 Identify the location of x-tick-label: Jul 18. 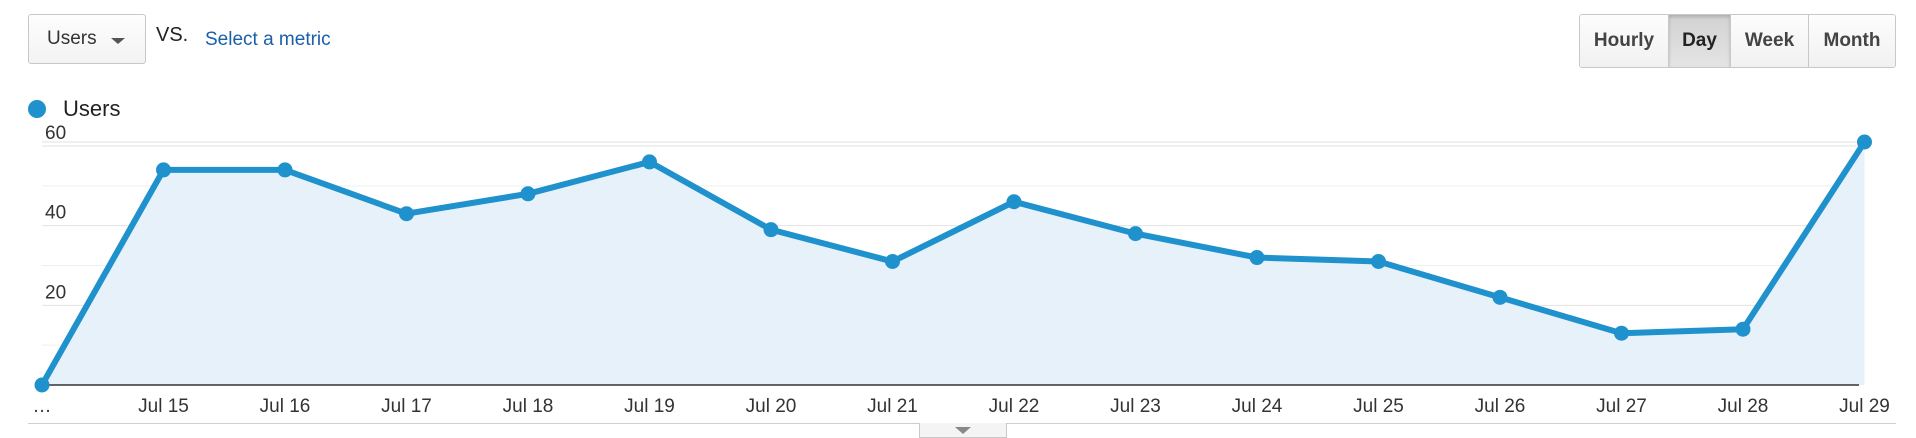
(528, 406).